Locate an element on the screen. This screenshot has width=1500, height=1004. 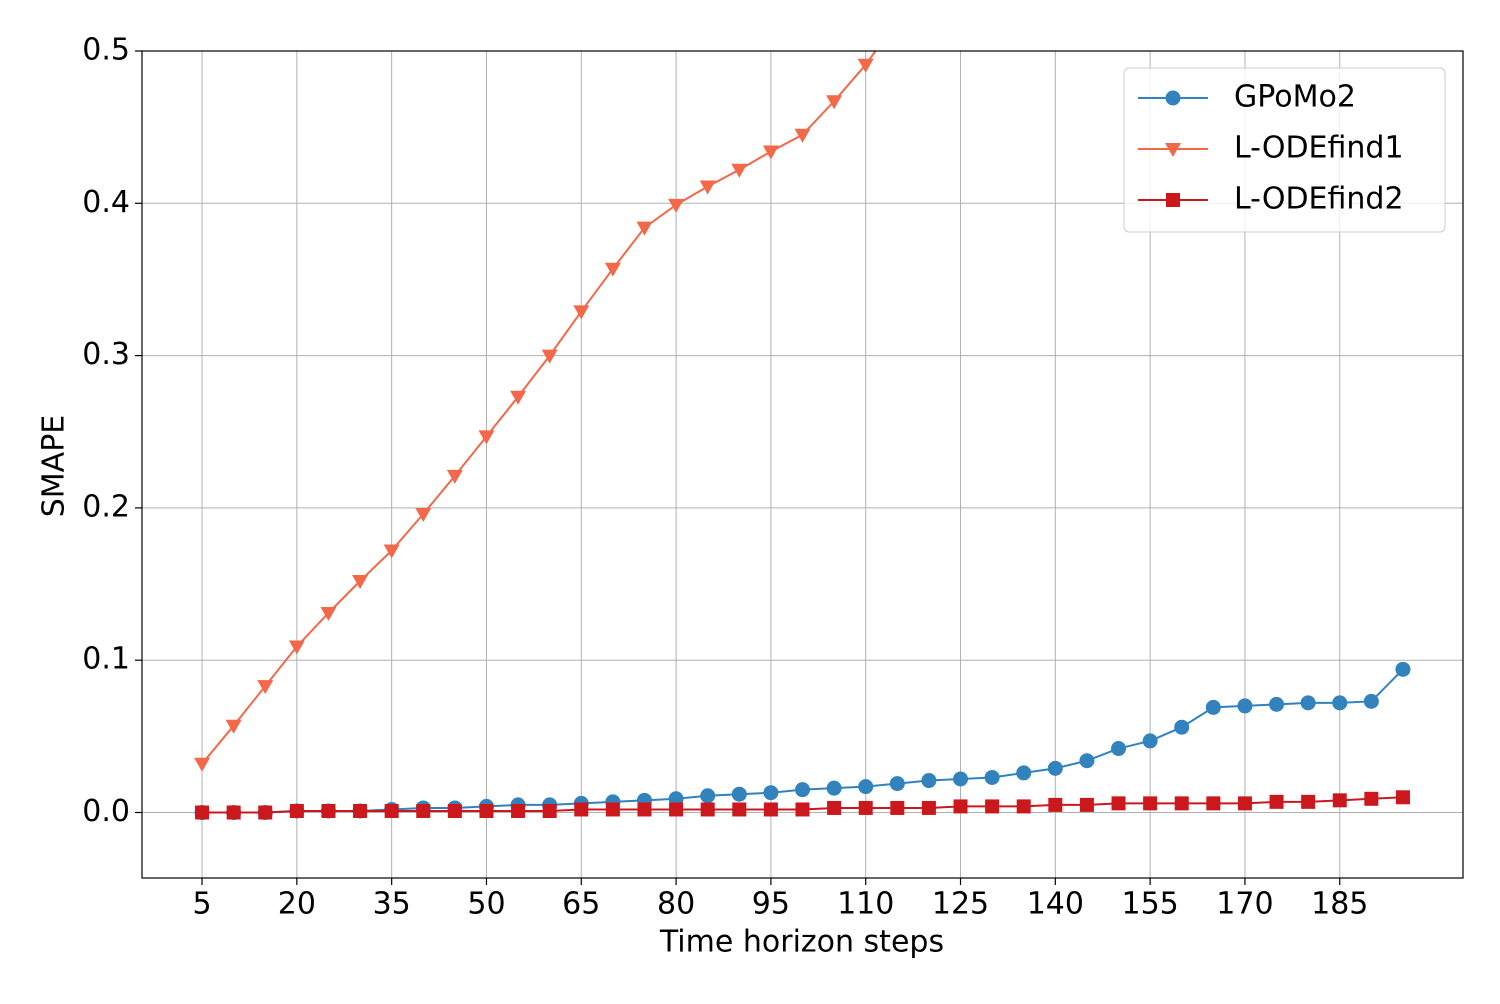
y-tick-label: 0.3 is located at coordinates (106, 354).